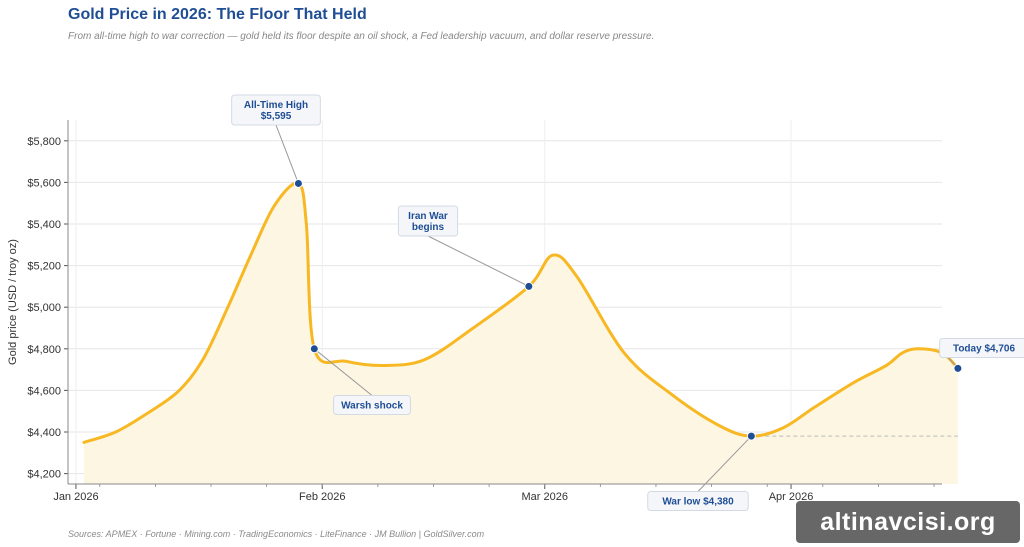 The width and height of the screenshot is (1024, 547). What do you see at coordinates (322, 497) in the screenshot?
I see `x-tick-label: Feb 2026` at bounding box center [322, 497].